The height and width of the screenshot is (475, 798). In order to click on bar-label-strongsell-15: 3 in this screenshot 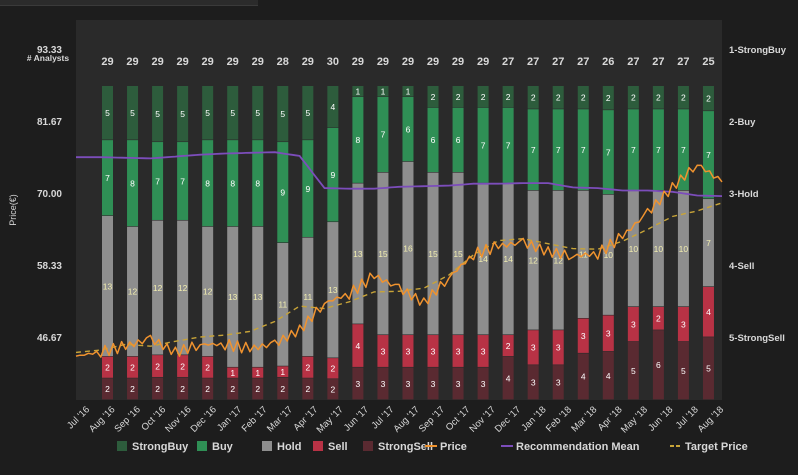, I will do `click(458, 384)`.